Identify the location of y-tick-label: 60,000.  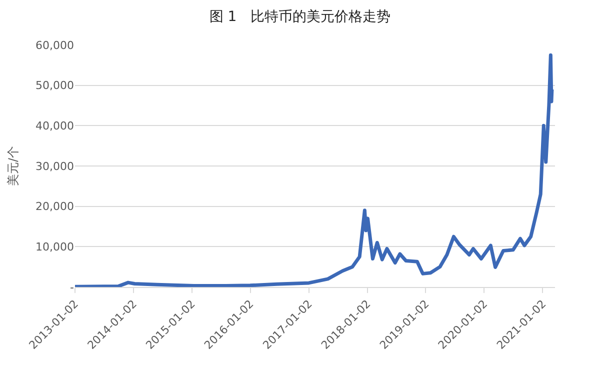
(55, 45).